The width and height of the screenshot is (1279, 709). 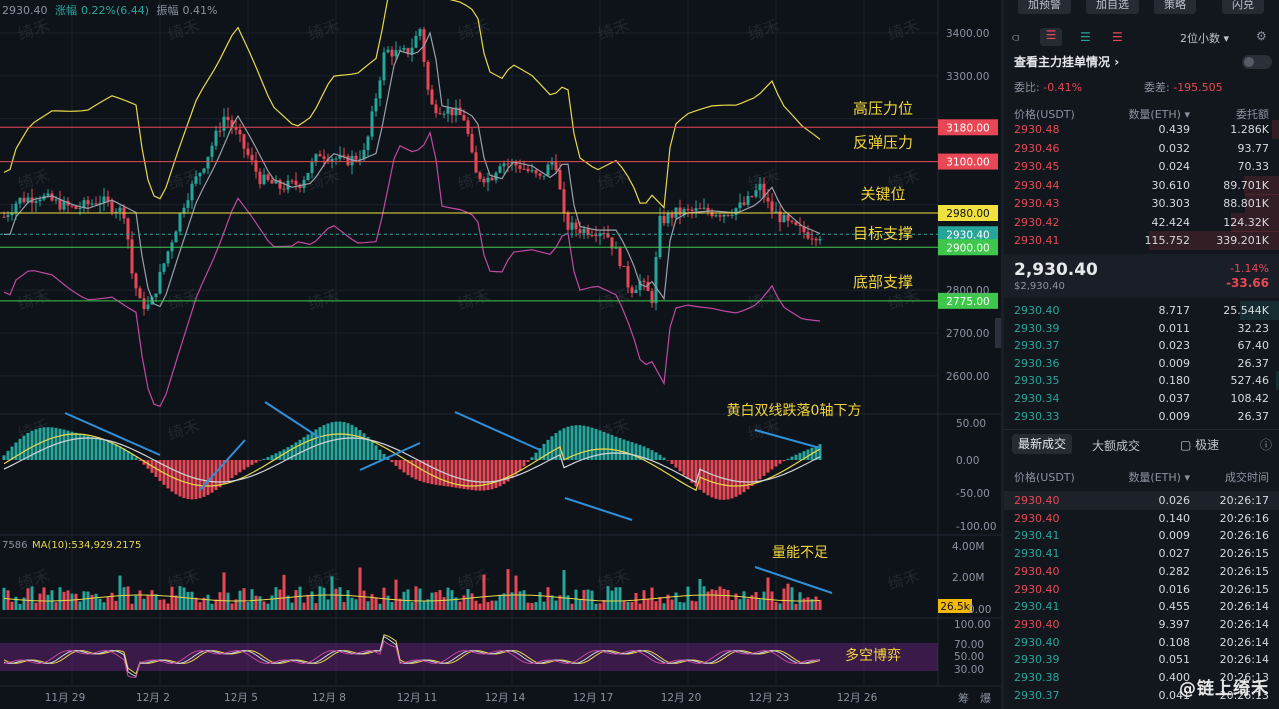 What do you see at coordinates (1141, 203) in the screenshot?
I see `ask-row: 2930.43 30.303 88.801K` at bounding box center [1141, 203].